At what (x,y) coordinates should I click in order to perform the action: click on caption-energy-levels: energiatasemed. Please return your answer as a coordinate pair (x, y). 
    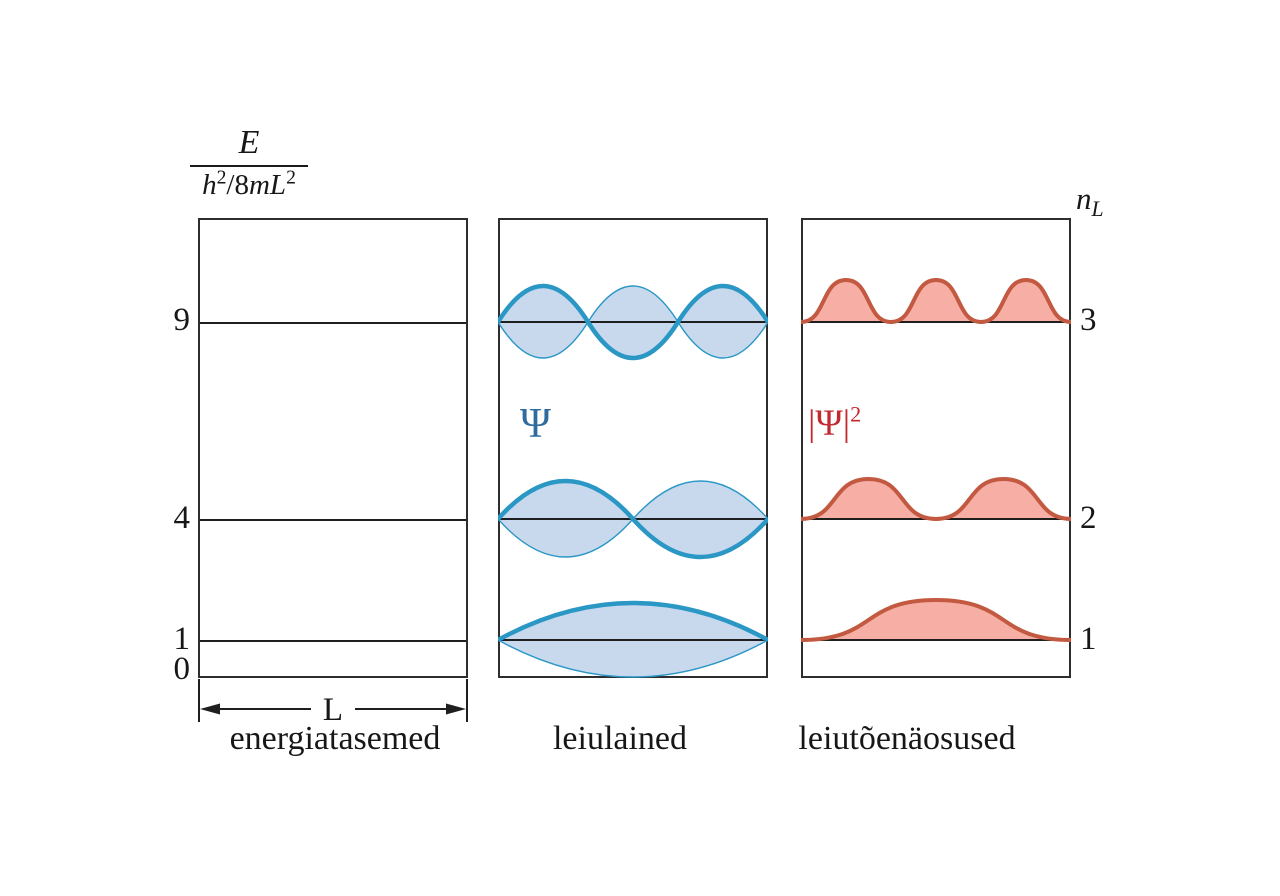
    Looking at the image, I should click on (335, 738).